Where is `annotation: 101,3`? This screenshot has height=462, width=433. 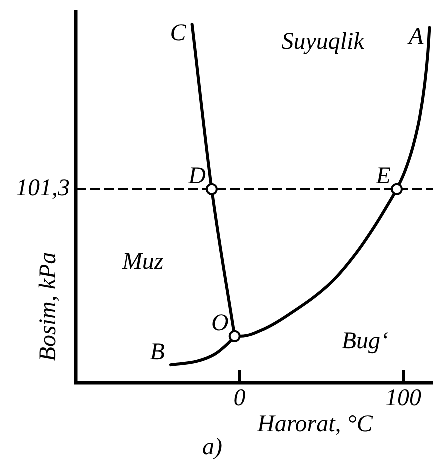
annotation: 101,3 is located at coordinates (43, 189).